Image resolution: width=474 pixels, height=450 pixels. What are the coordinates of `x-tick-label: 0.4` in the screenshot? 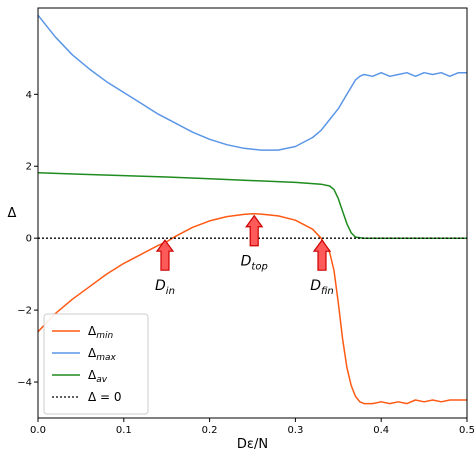 It's located at (381, 430).